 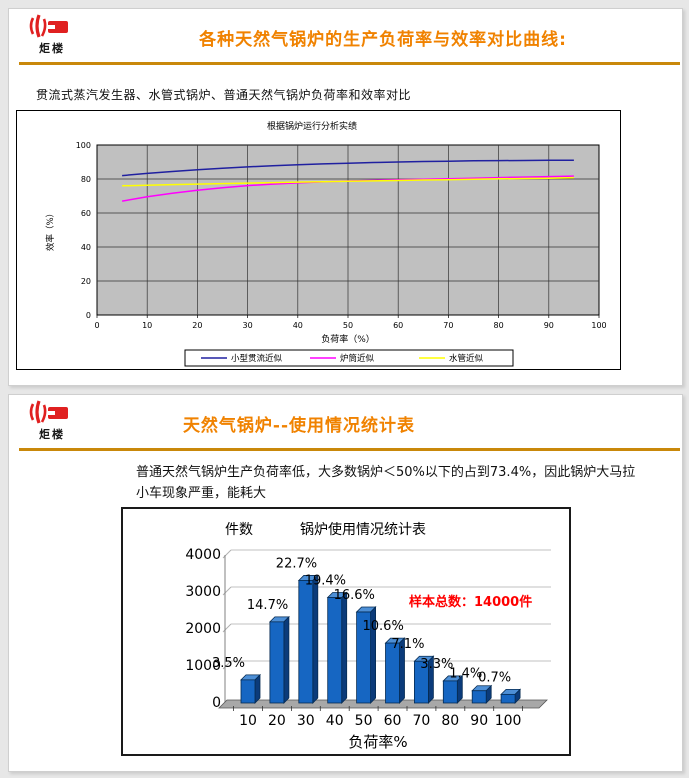 What do you see at coordinates (383, 626) in the screenshot?
I see `bar-value-label: 10.6%` at bounding box center [383, 626].